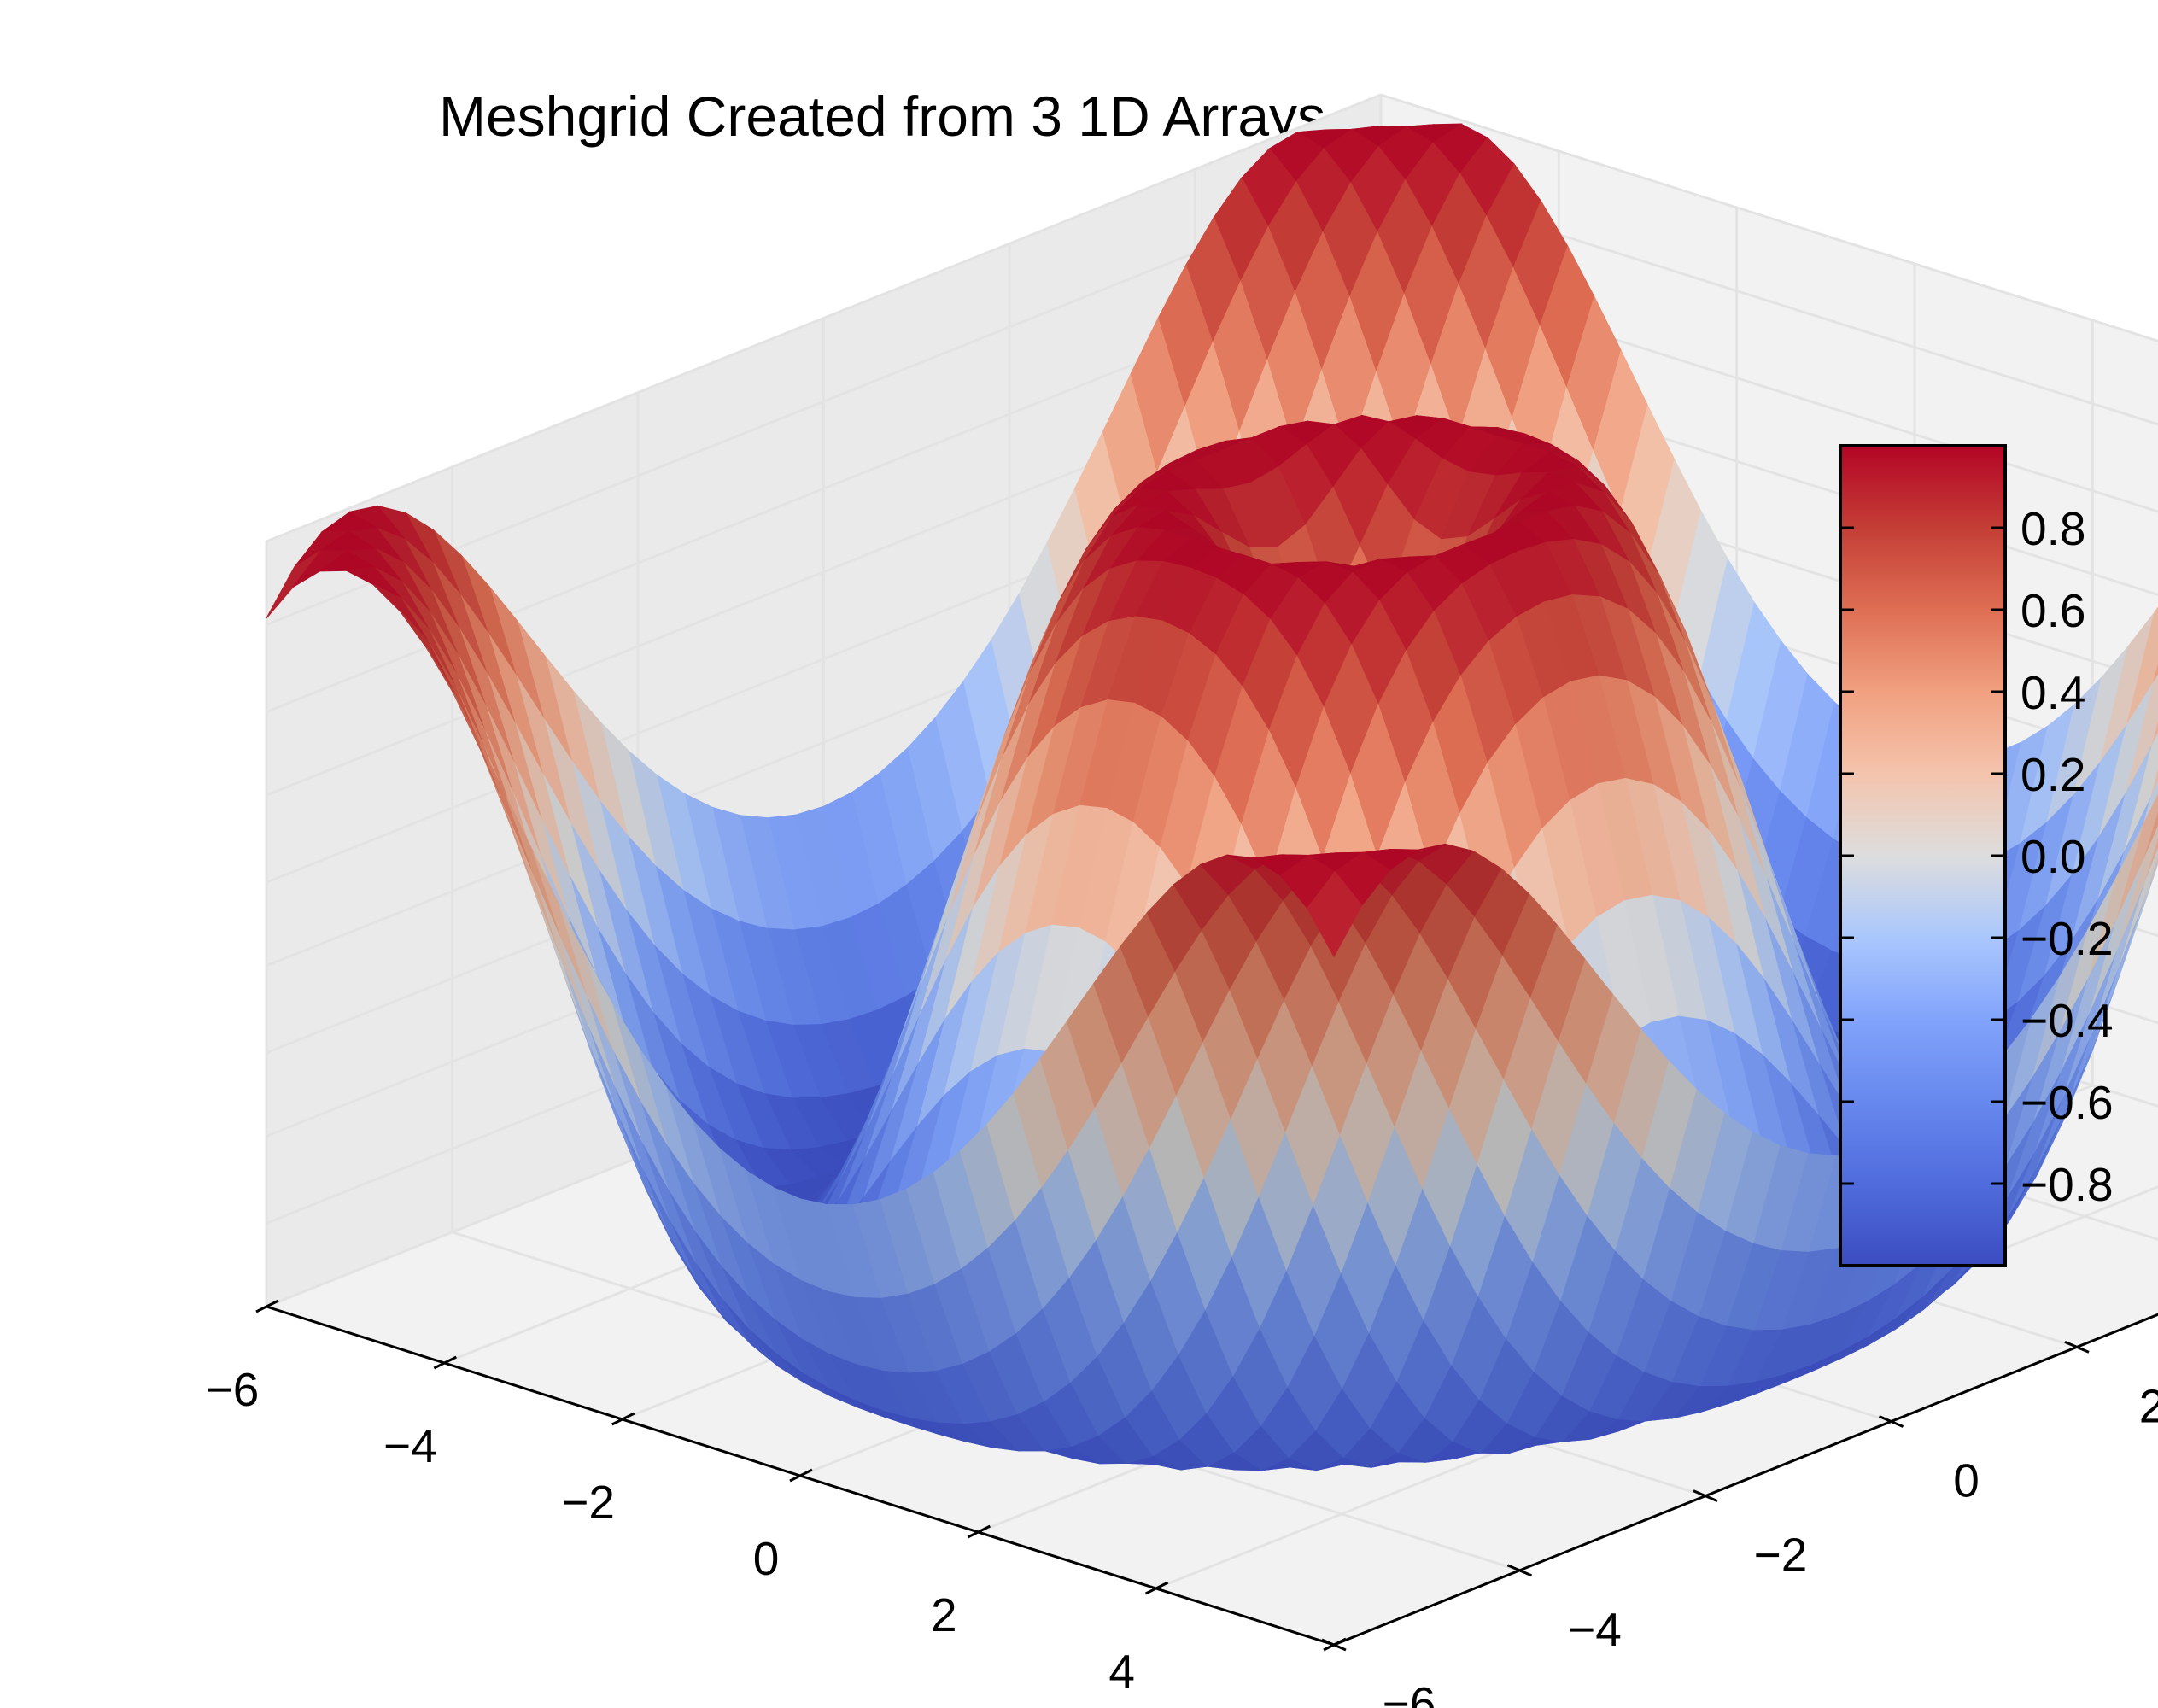  I want to click on x-tick-label: −4, so click(410, 1445).